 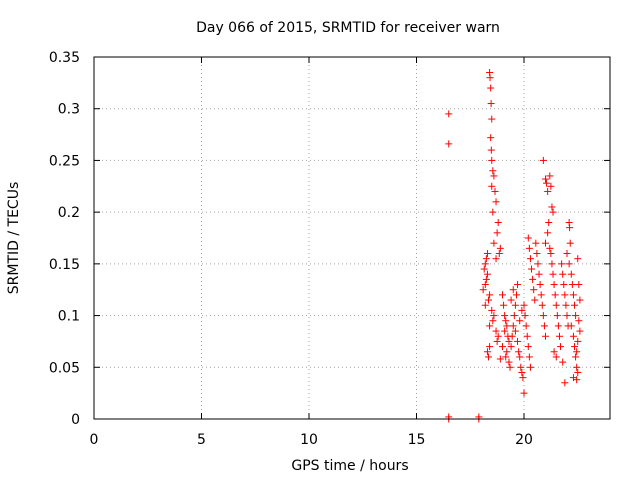 I want to click on y-axis-label: SRMTID / TECUs, so click(x=14, y=238).